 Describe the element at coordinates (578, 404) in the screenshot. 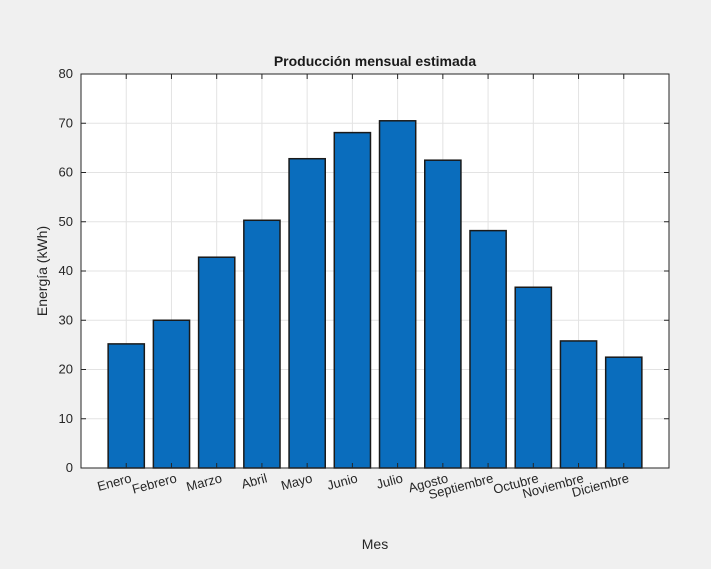

I see `bar-noviembre` at that location.